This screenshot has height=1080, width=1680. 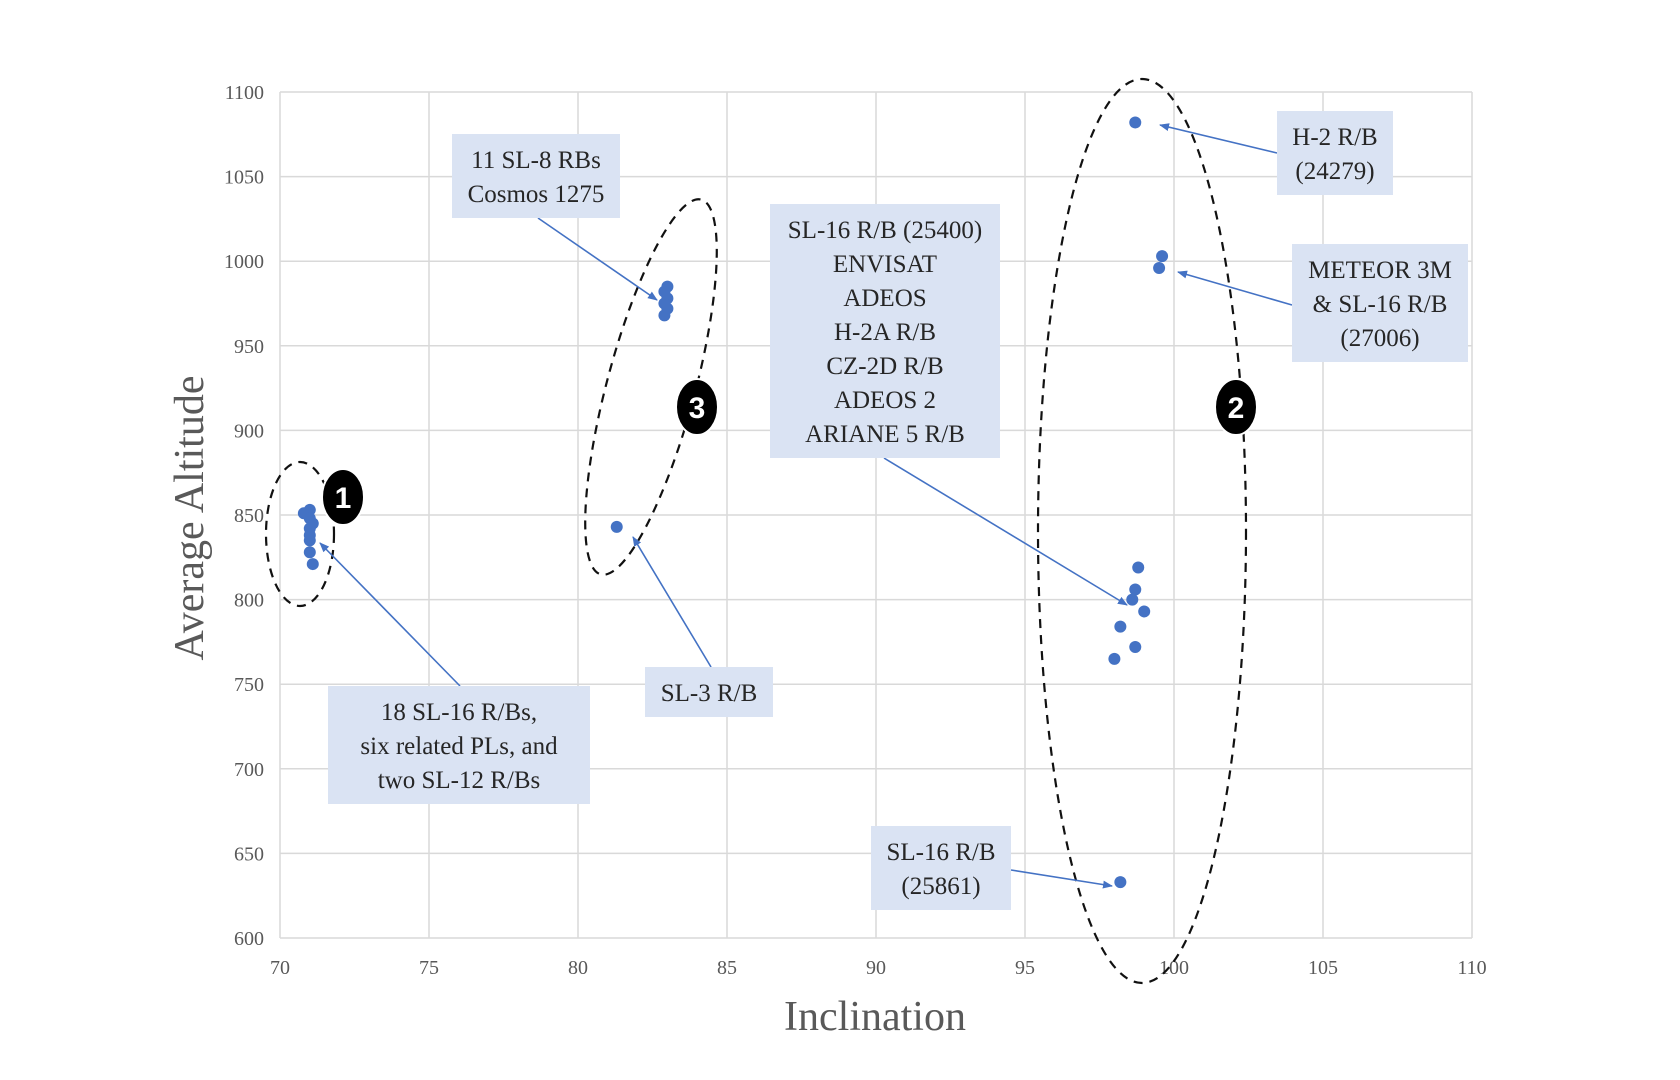 I want to click on group-badge: 3, so click(x=697, y=407).